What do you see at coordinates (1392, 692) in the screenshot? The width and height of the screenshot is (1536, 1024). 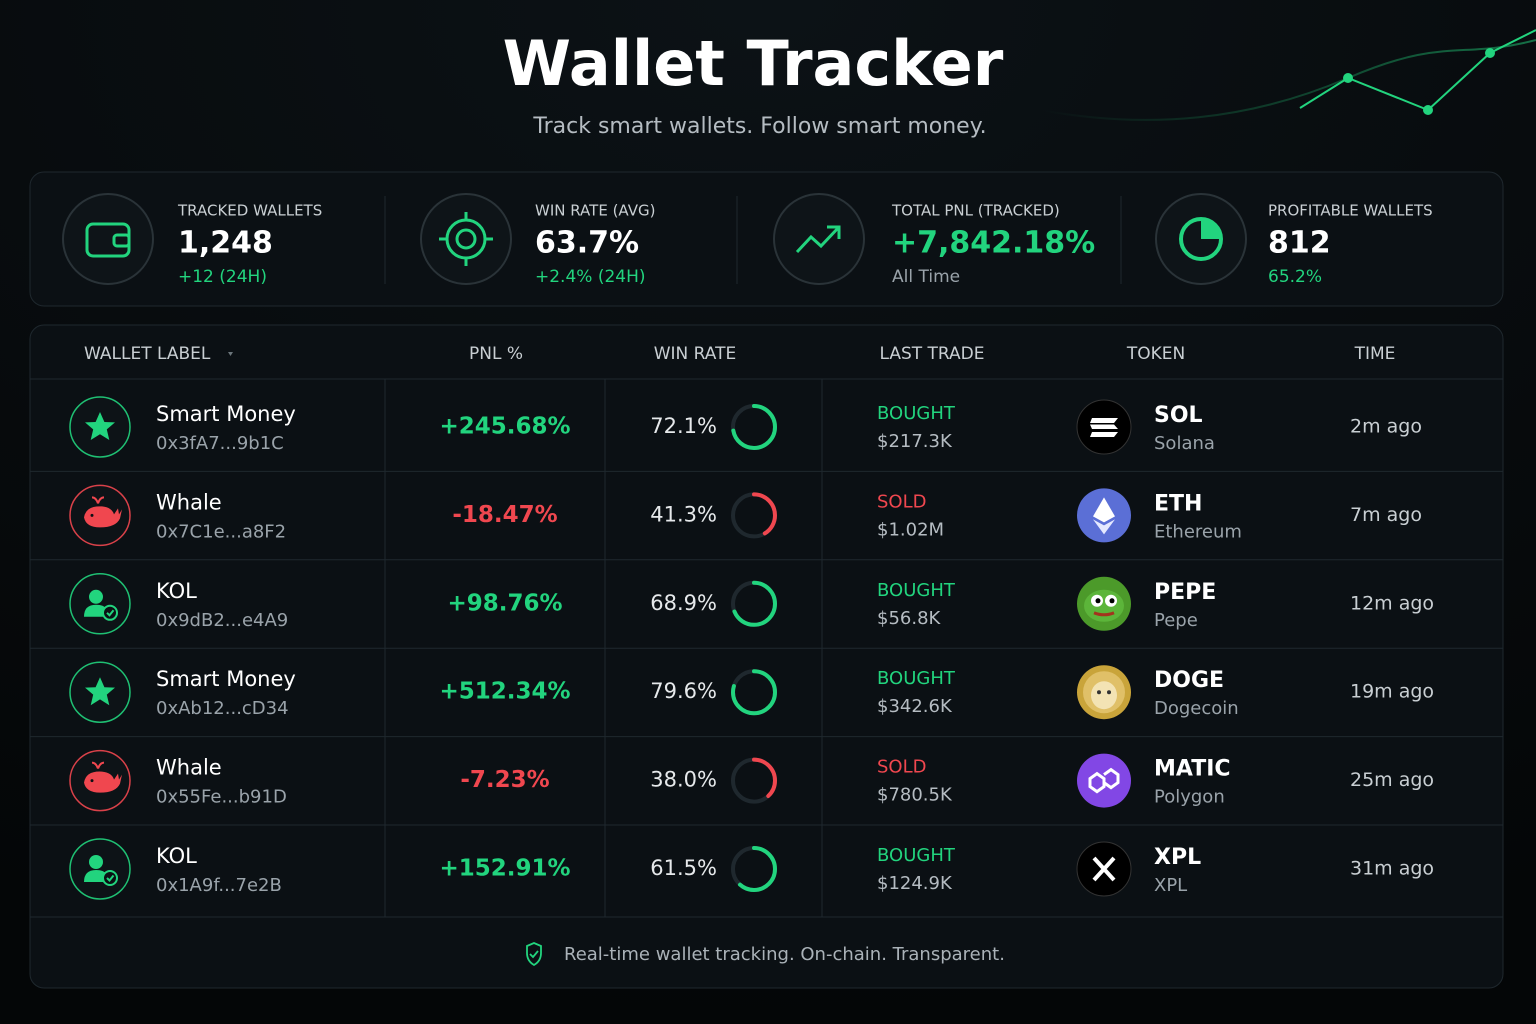 I see `time: 19m ago` at bounding box center [1392, 692].